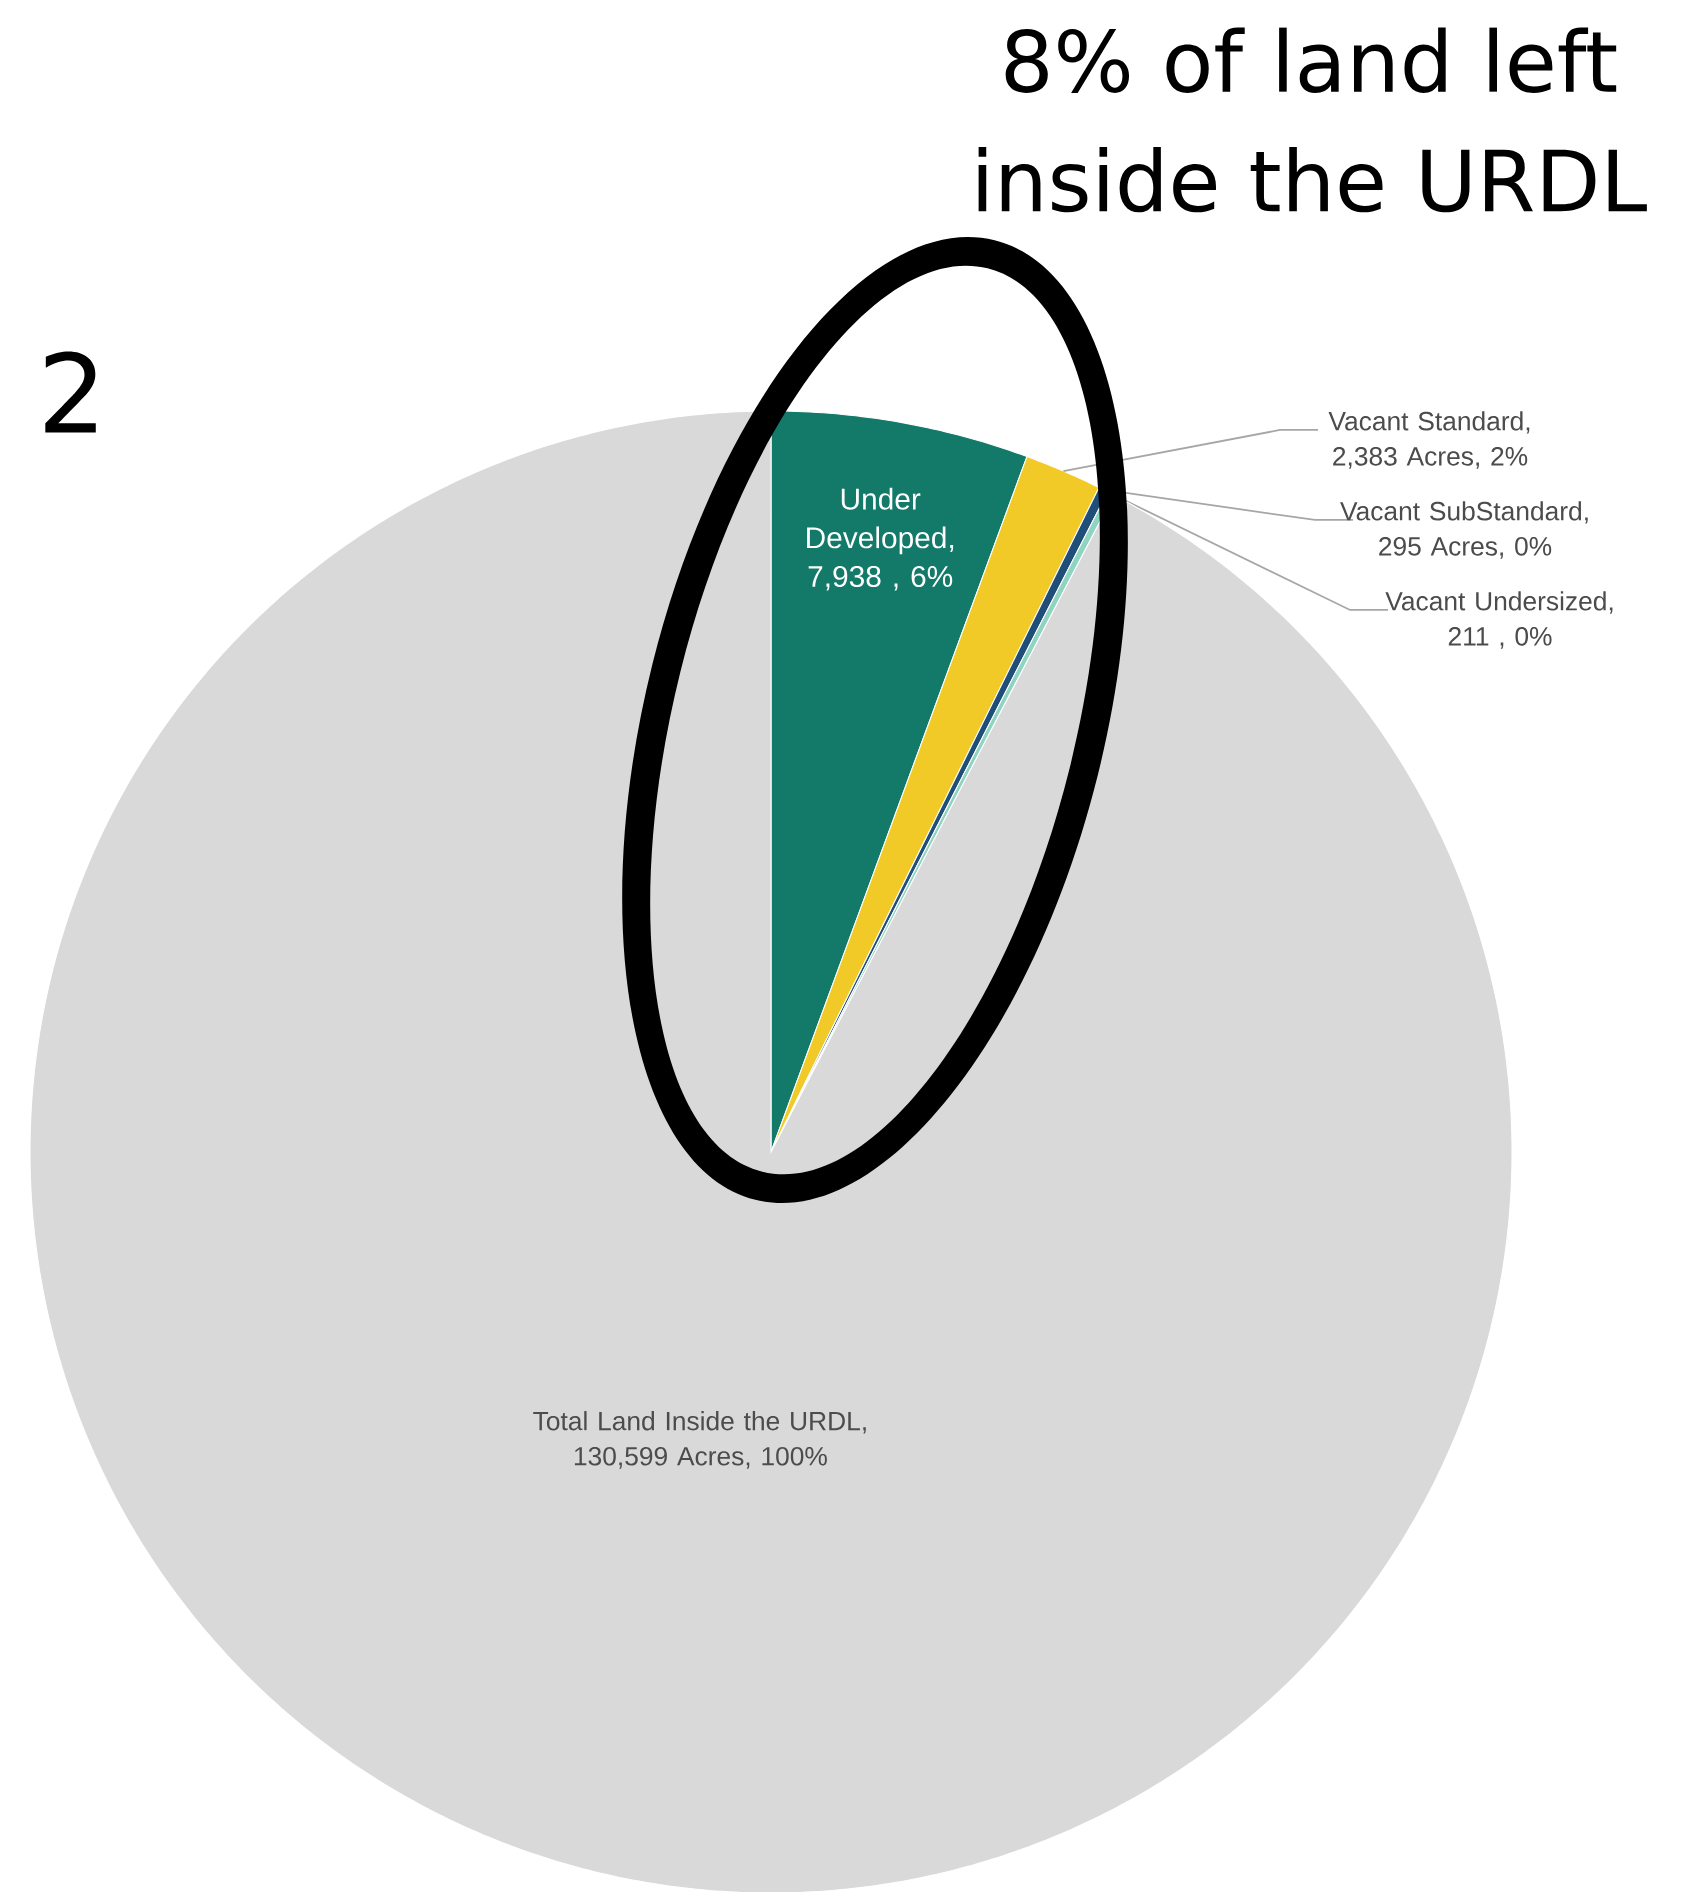  I want to click on text: 8% of land left inside the URDL, so click(1312, 120).